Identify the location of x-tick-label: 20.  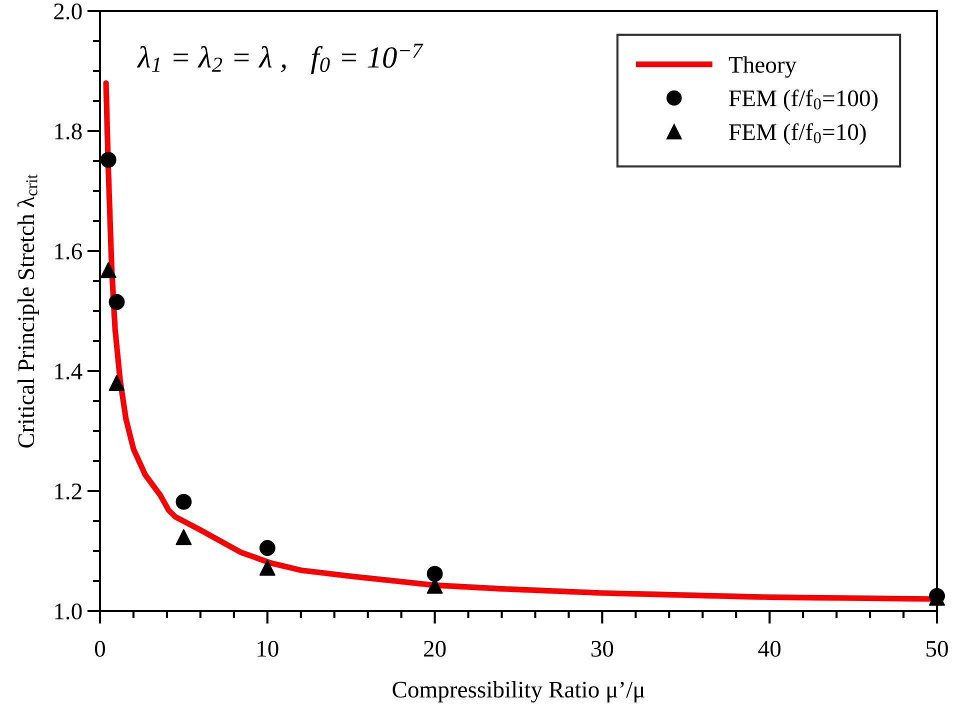
(435, 648).